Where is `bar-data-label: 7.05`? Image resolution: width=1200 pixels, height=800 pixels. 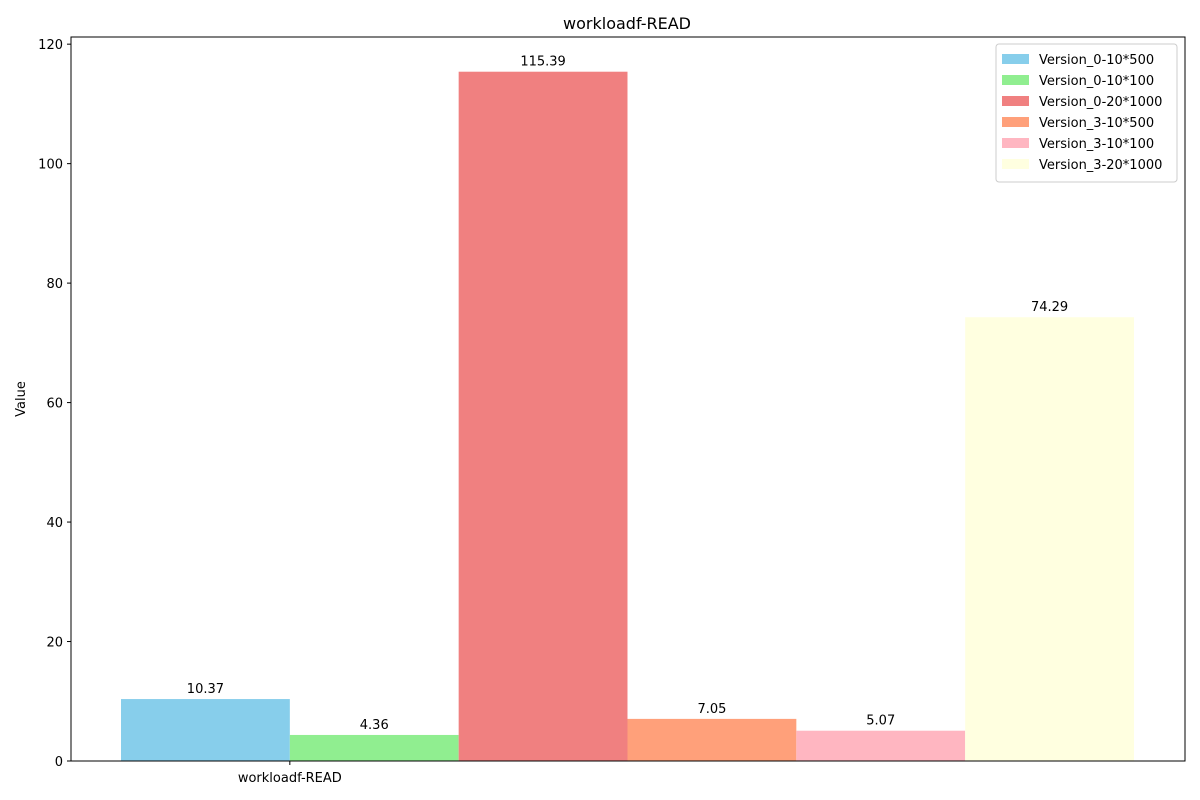
bar-data-label: 7.05 is located at coordinates (711, 709).